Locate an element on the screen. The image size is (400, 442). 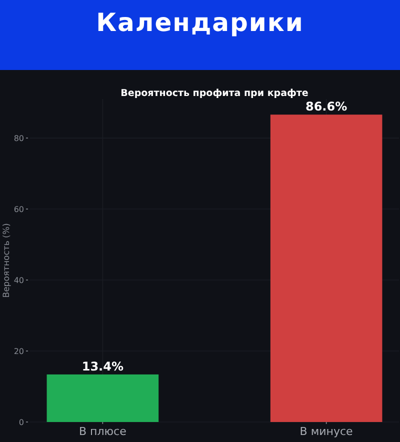
chart-subtitle: Вероятность профита при крафте is located at coordinates (214, 93).